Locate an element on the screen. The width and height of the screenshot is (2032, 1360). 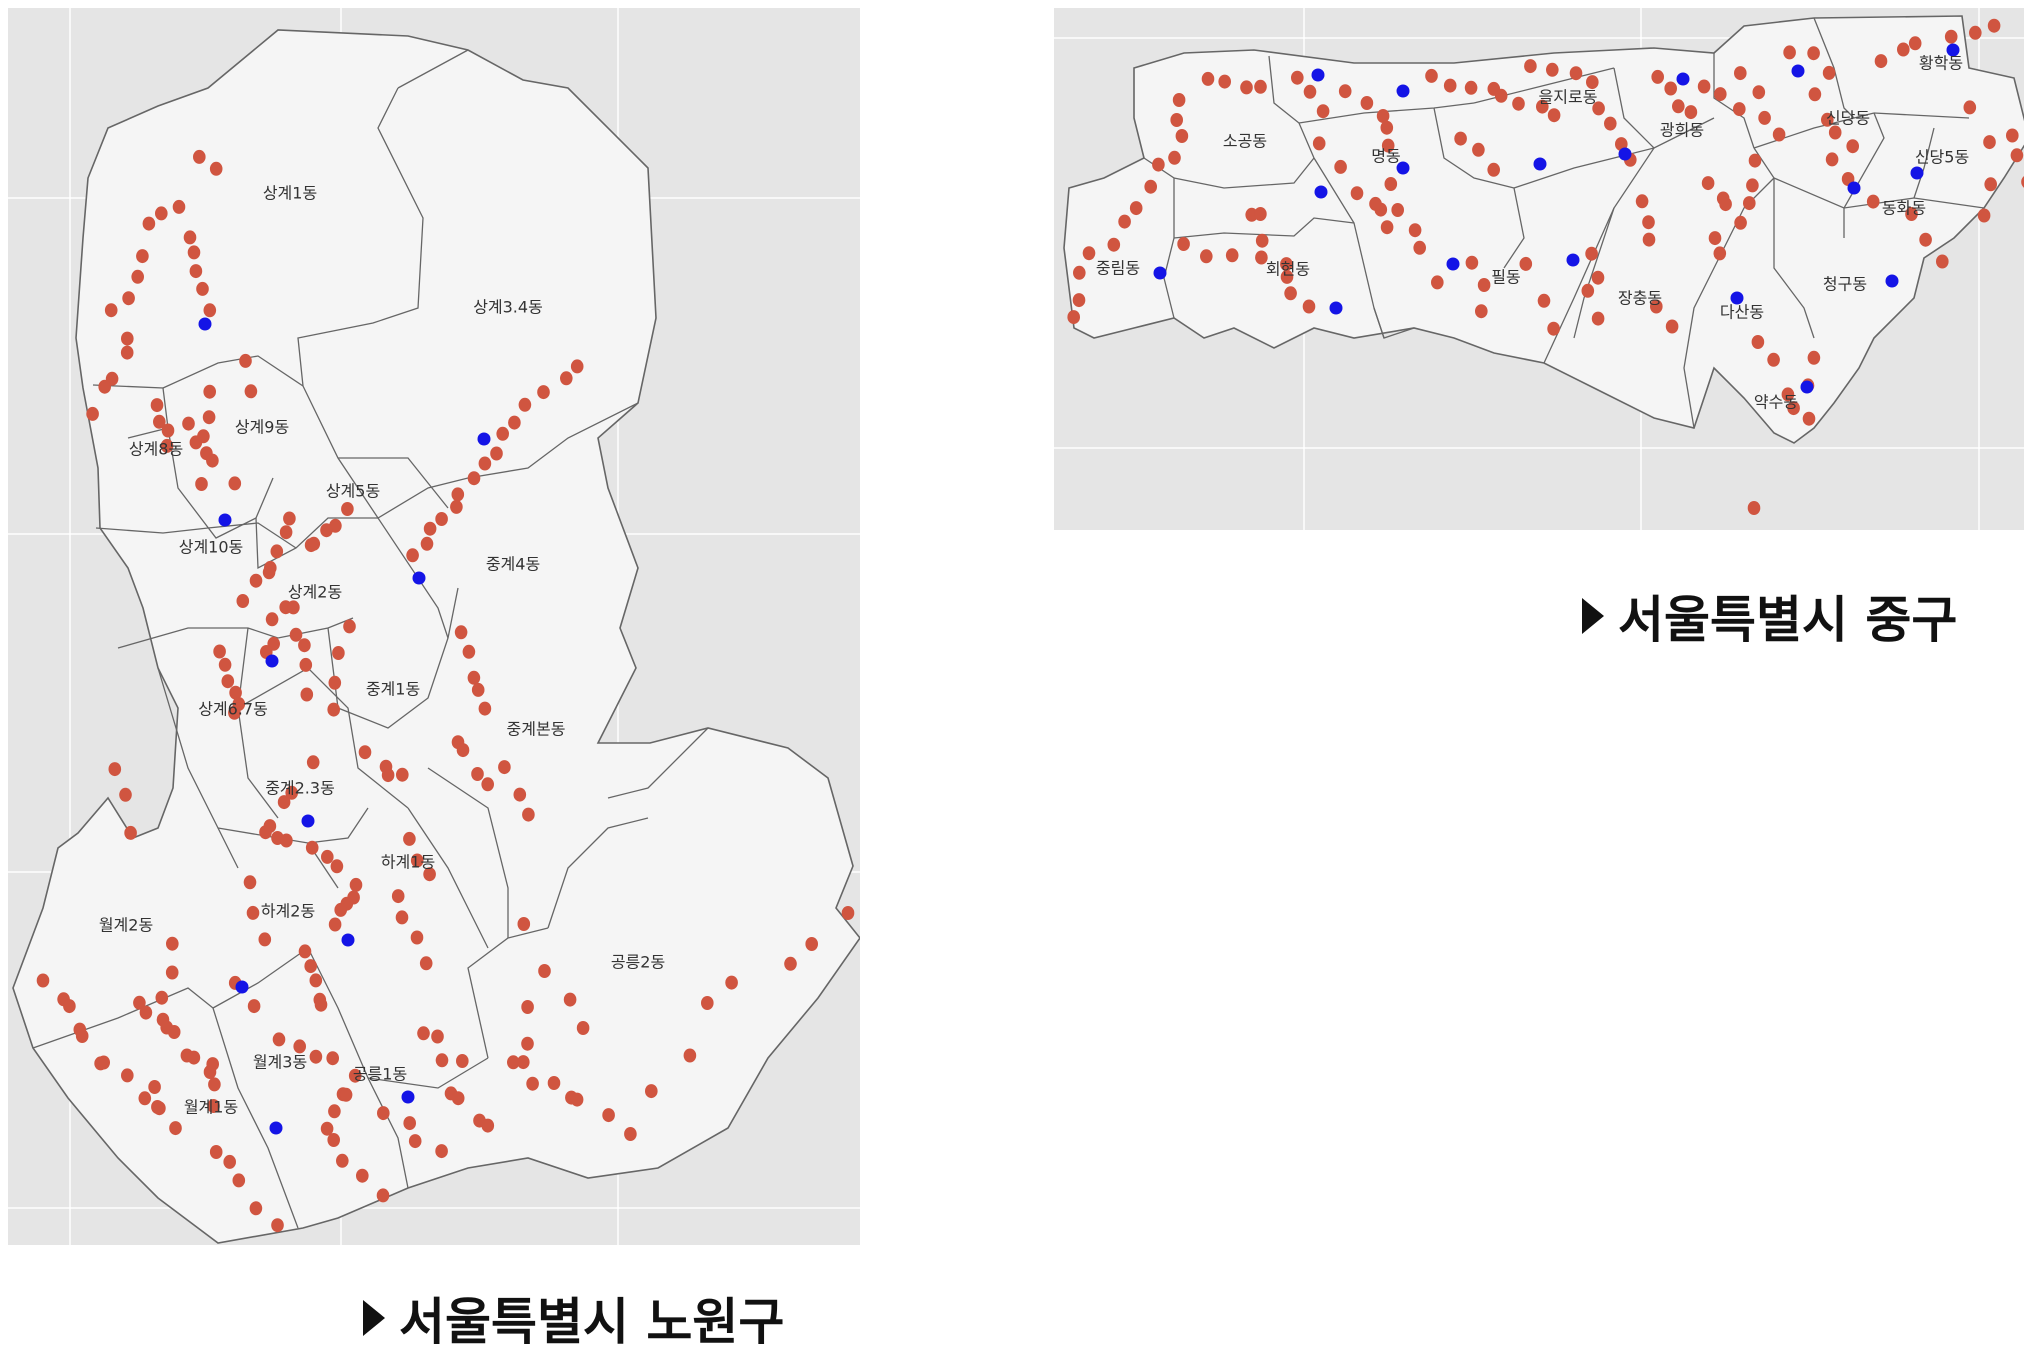
region-label: 중계본동 is located at coordinates (536, 729).